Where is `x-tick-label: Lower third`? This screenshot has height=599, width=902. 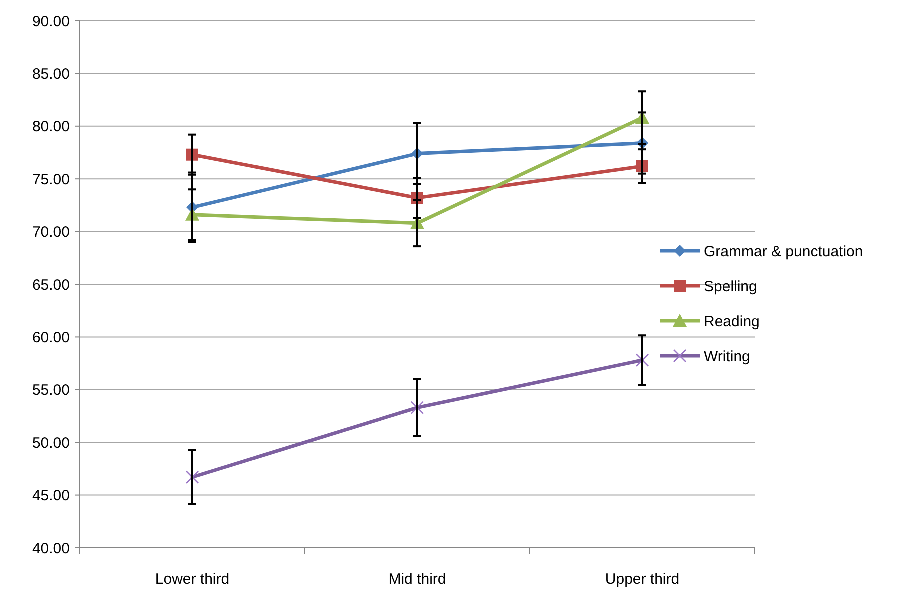 x-tick-label: Lower third is located at coordinates (192, 579).